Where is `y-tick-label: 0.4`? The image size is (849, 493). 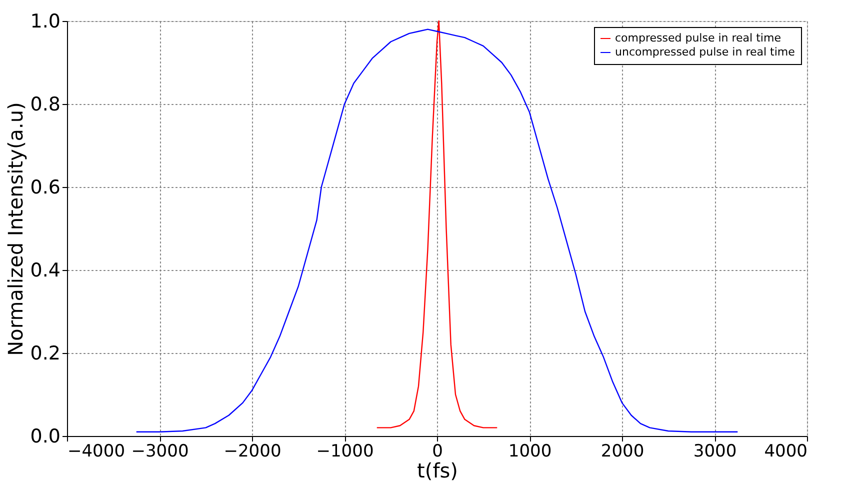 y-tick-label: 0.4 is located at coordinates (45, 271).